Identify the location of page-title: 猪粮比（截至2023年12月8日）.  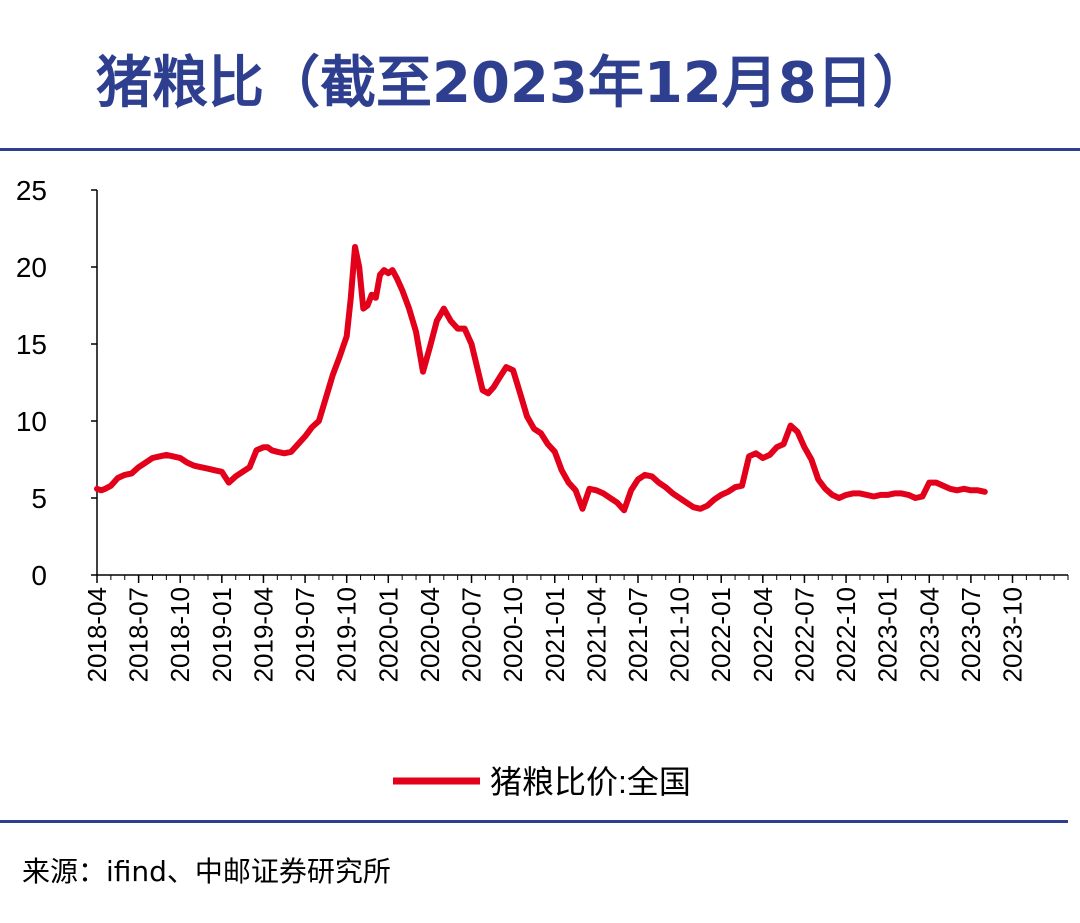
(512, 83).